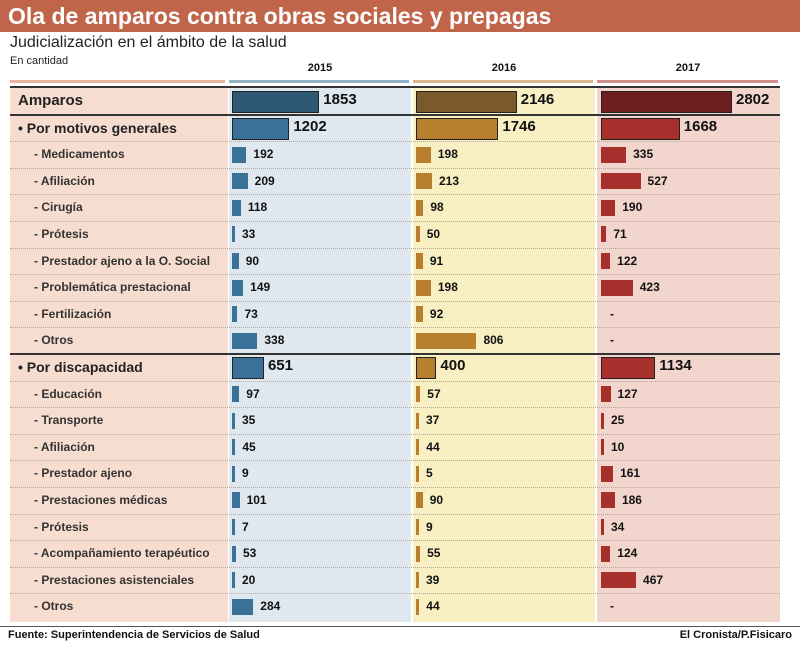 The image size is (800, 645). What do you see at coordinates (68, 393) in the screenshot?
I see `row-label: - Educación` at bounding box center [68, 393].